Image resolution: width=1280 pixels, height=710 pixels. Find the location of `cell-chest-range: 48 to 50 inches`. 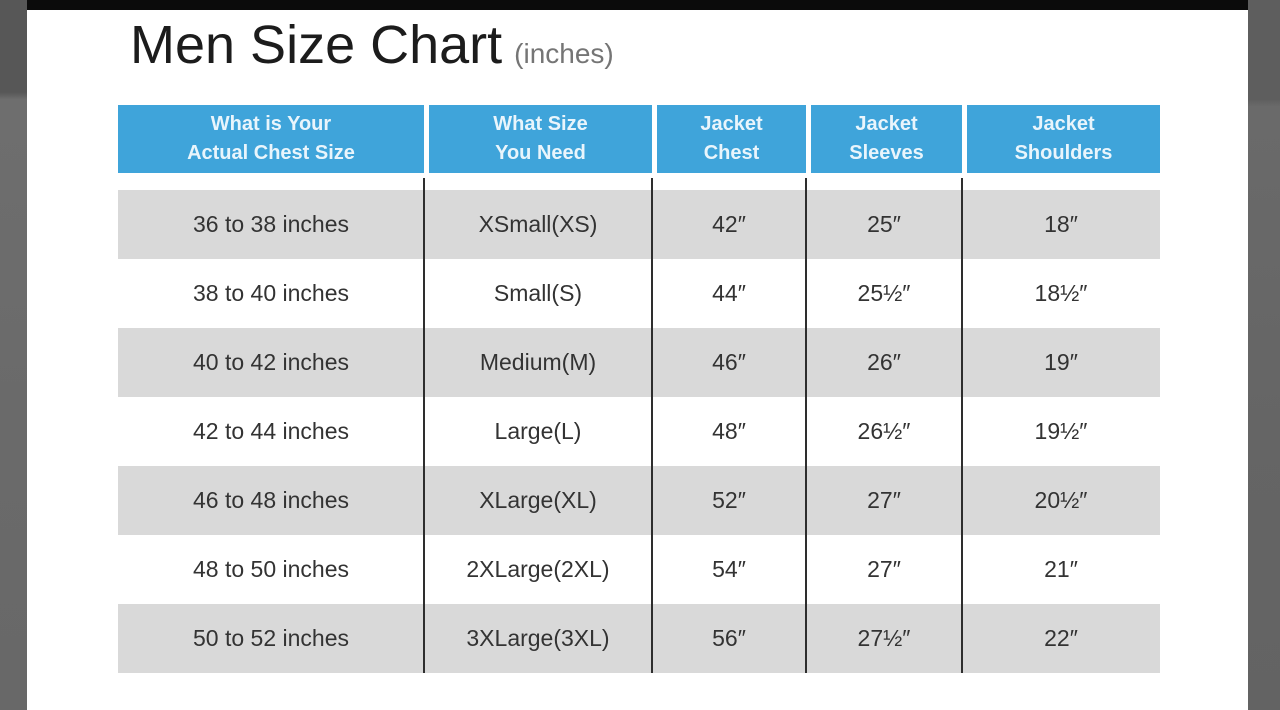

cell-chest-range: 48 to 50 inches is located at coordinates (270, 569).